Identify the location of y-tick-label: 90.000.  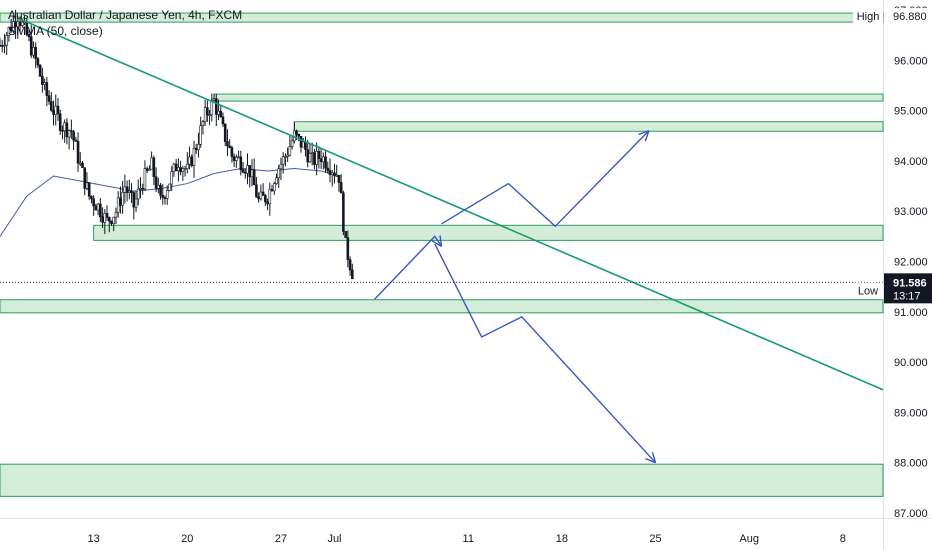
(911, 363).